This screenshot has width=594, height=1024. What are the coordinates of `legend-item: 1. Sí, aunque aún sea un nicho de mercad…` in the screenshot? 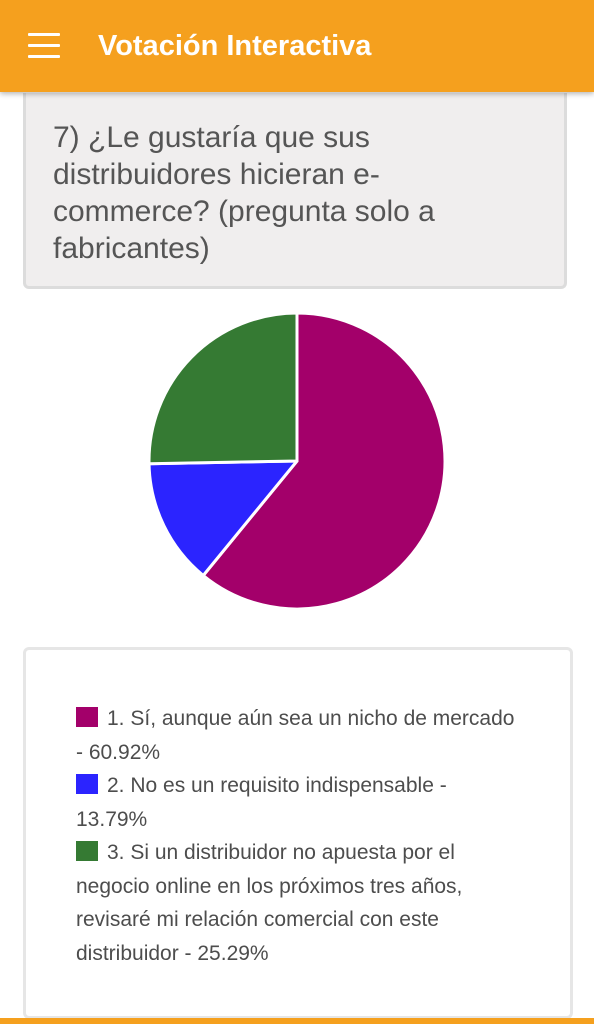 It's located at (298, 735).